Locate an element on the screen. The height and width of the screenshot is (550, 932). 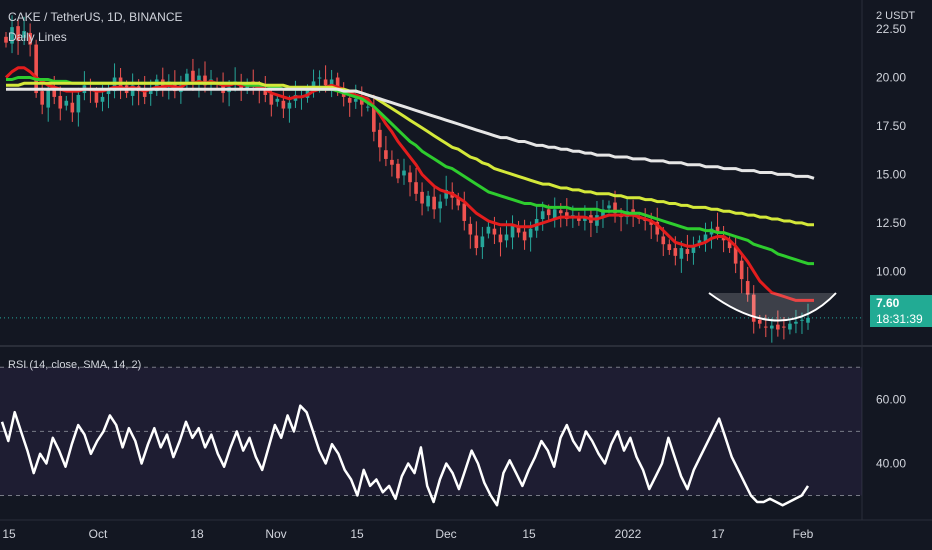
price-tick-label: 20.00 is located at coordinates (891, 78).